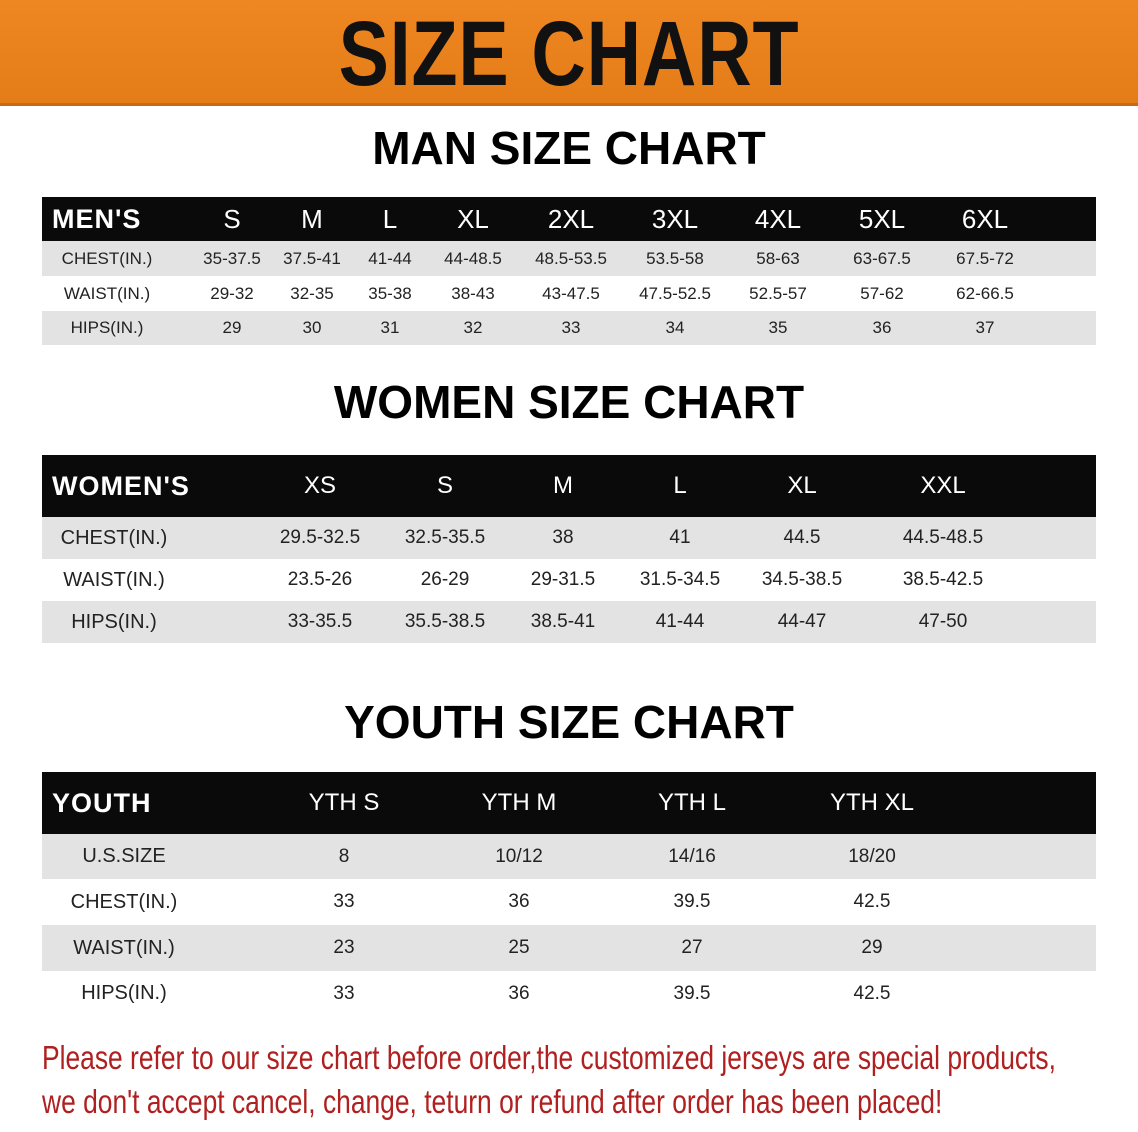 The width and height of the screenshot is (1138, 1132). What do you see at coordinates (320, 579) in the screenshot?
I see `table-cell: 23.5-26` at bounding box center [320, 579].